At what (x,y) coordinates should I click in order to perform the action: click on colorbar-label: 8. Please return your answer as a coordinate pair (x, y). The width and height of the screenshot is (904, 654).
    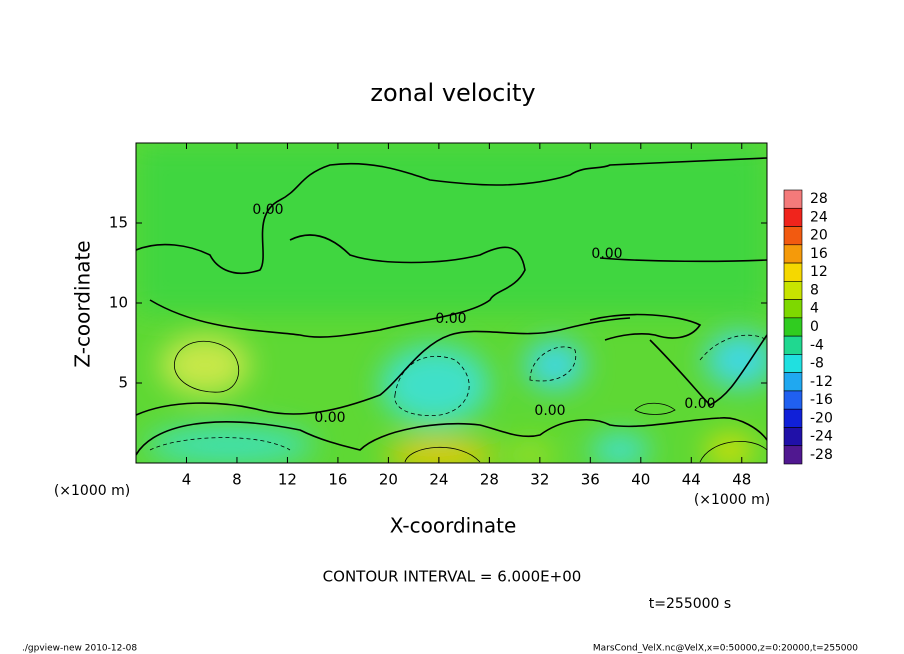
    Looking at the image, I should click on (814, 290).